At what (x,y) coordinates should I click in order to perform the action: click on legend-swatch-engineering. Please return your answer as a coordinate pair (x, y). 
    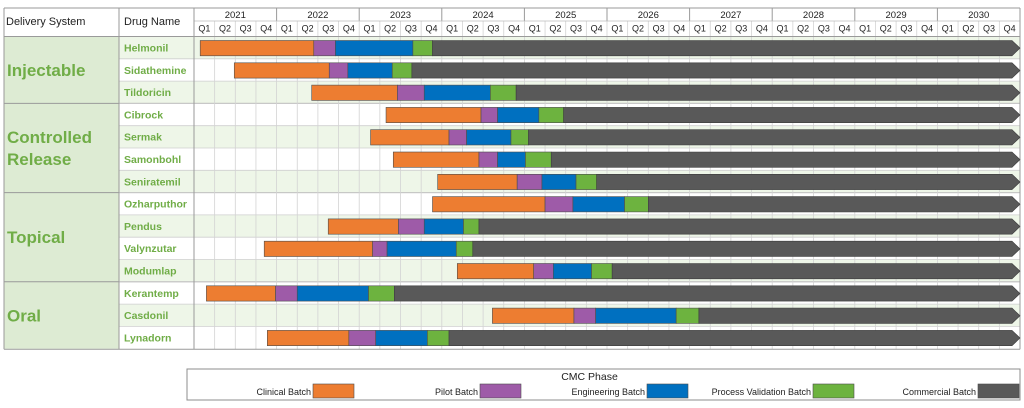
    Looking at the image, I should click on (667, 391).